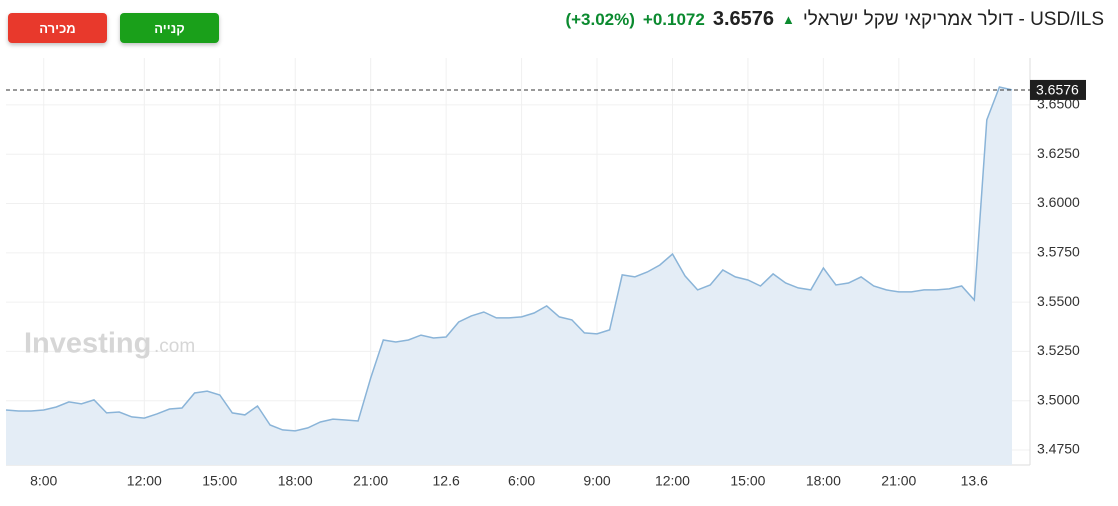 The height and width of the screenshot is (506, 1118). What do you see at coordinates (174, 346) in the screenshot?
I see `watermark-suffix: .com` at bounding box center [174, 346].